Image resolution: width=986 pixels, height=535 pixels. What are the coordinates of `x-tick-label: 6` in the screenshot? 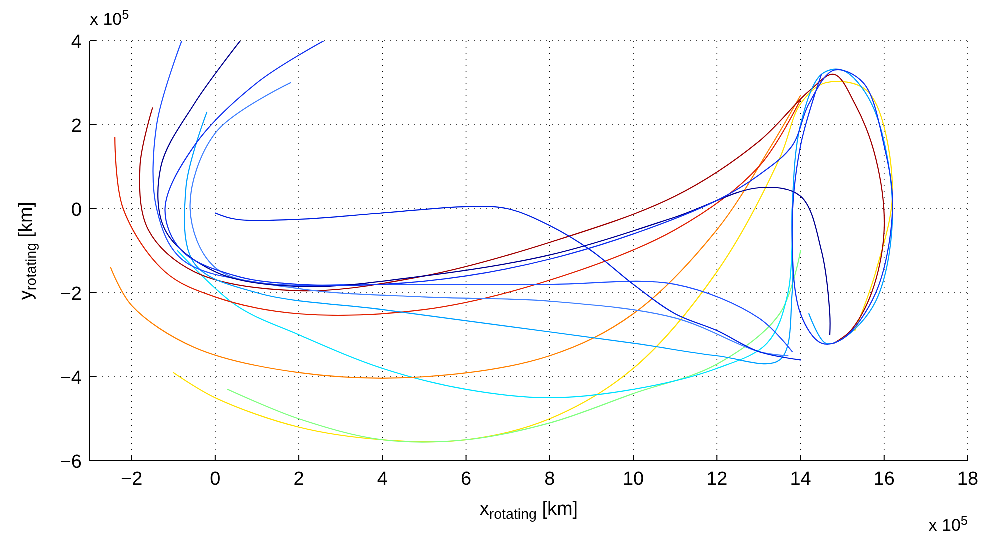 It's located at (466, 479).